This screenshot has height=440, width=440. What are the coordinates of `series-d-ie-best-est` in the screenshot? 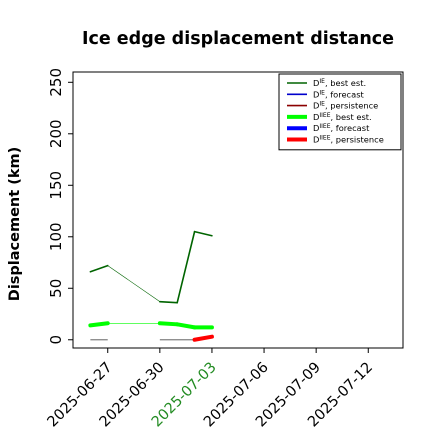 It's located at (151, 267).